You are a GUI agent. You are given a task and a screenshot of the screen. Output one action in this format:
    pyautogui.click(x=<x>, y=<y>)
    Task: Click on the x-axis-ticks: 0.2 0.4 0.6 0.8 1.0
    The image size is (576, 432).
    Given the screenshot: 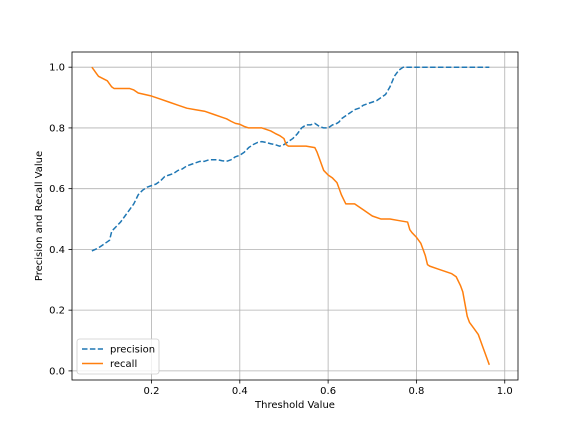 What is the action you would take?
    pyautogui.click(x=328, y=388)
    